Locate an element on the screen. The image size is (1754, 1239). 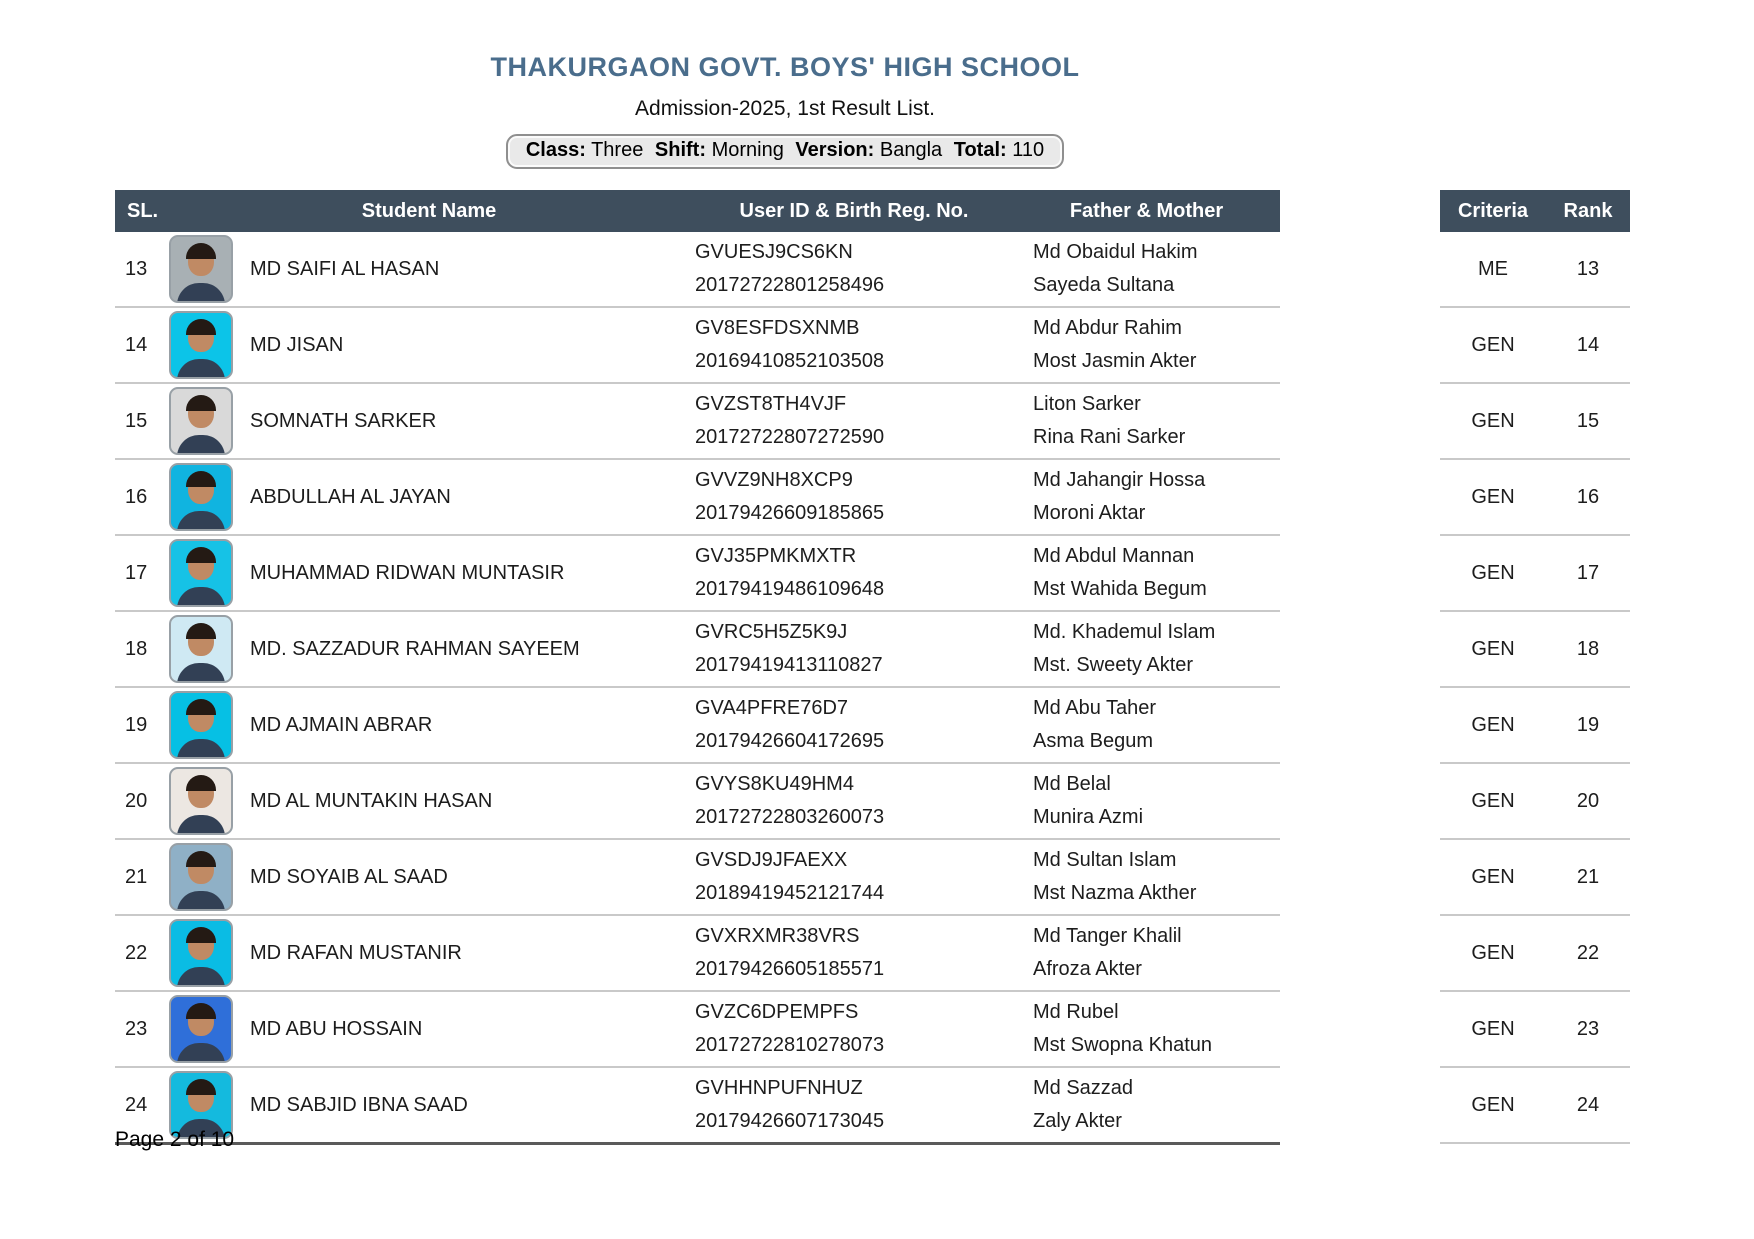
birth-reg-no: 20172722803260073 is located at coordinates (790, 817).